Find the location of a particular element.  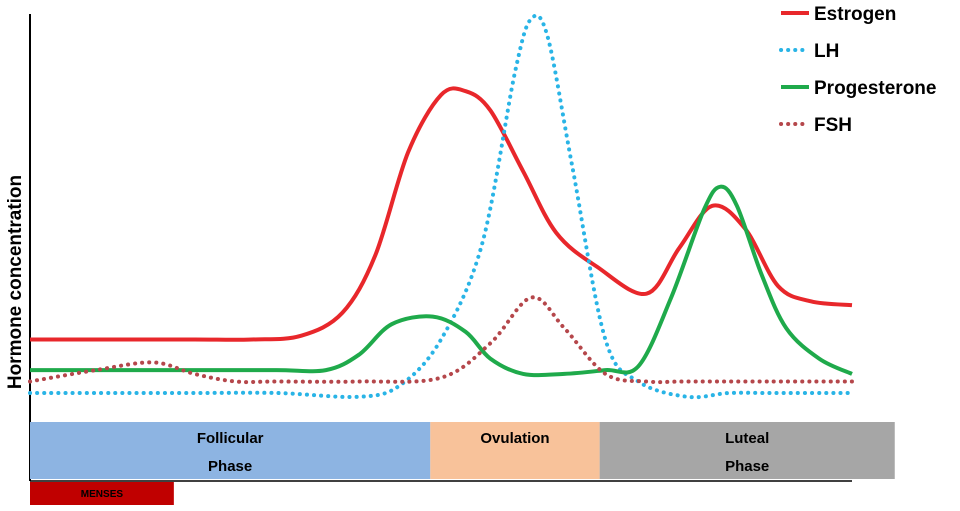

phase-label-luteal: Luteal is located at coordinates (747, 438).